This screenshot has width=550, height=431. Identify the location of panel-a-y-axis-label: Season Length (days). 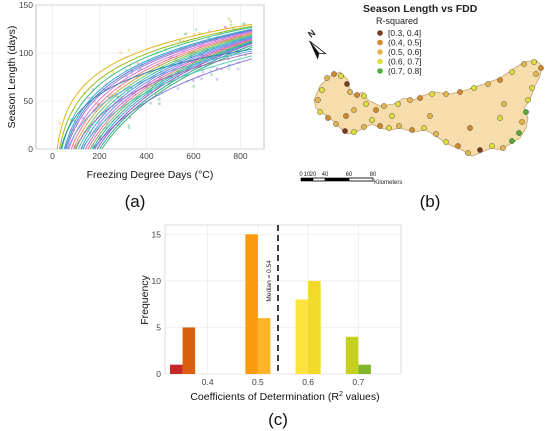
(12, 77).